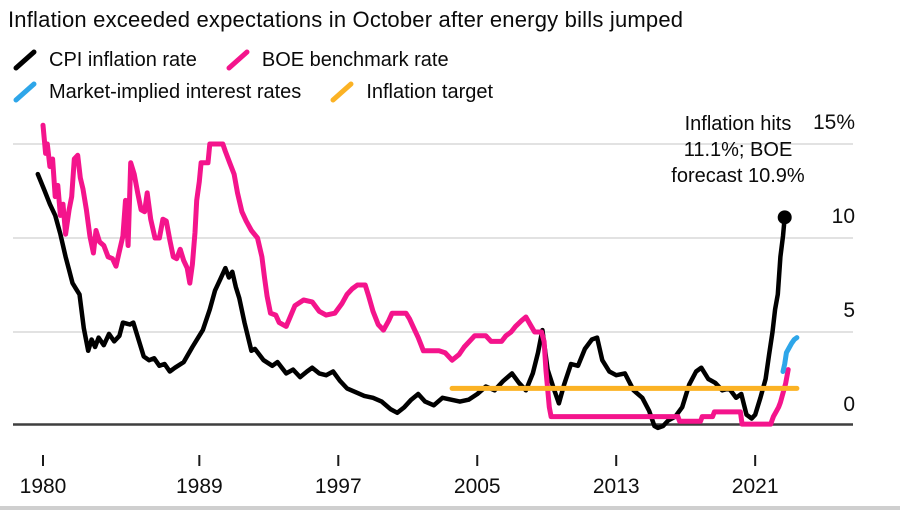 This screenshot has height=510, width=900. Describe the element at coordinates (450, 508) in the screenshot. I see `page-bottom-edge` at that location.